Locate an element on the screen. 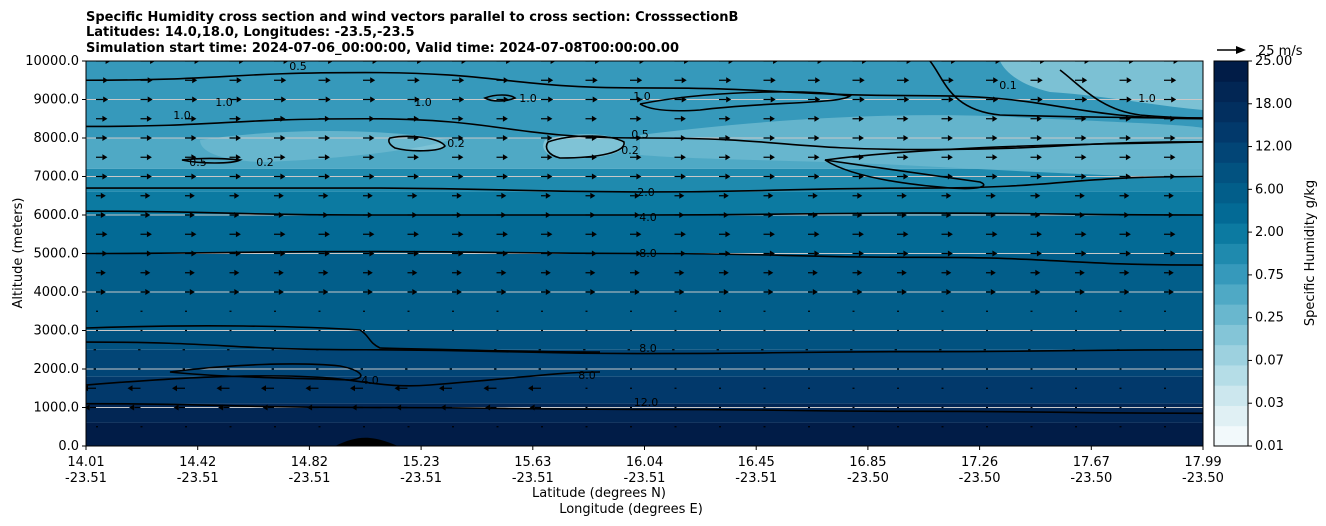 This screenshot has height=526, width=1326. contour-2.0 is located at coordinates (644, 213).